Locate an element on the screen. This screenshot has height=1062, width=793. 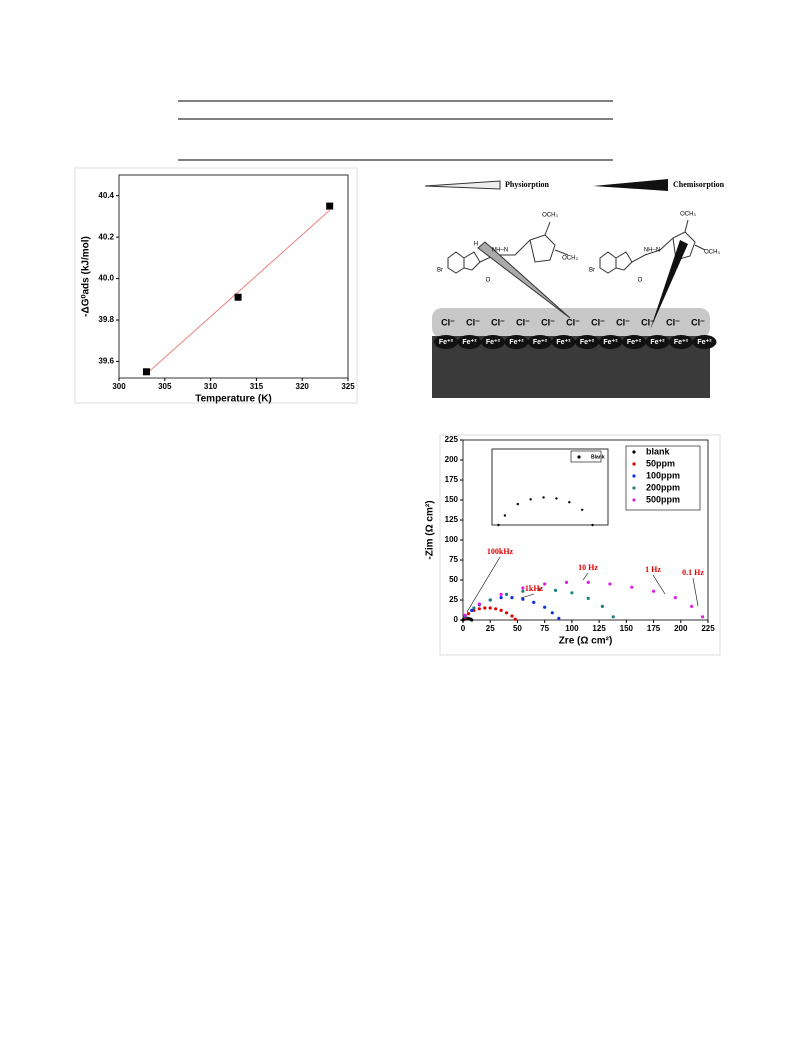
chloride-layer is located at coordinates (571, 323).